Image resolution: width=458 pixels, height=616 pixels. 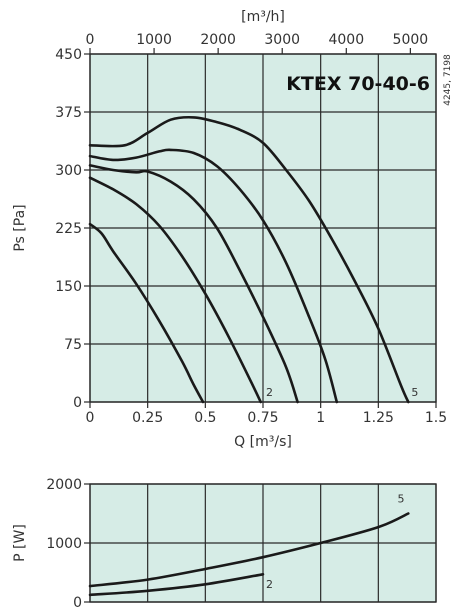 I want to click on pressure-x-tick-label: 0.75, so click(x=262, y=418).